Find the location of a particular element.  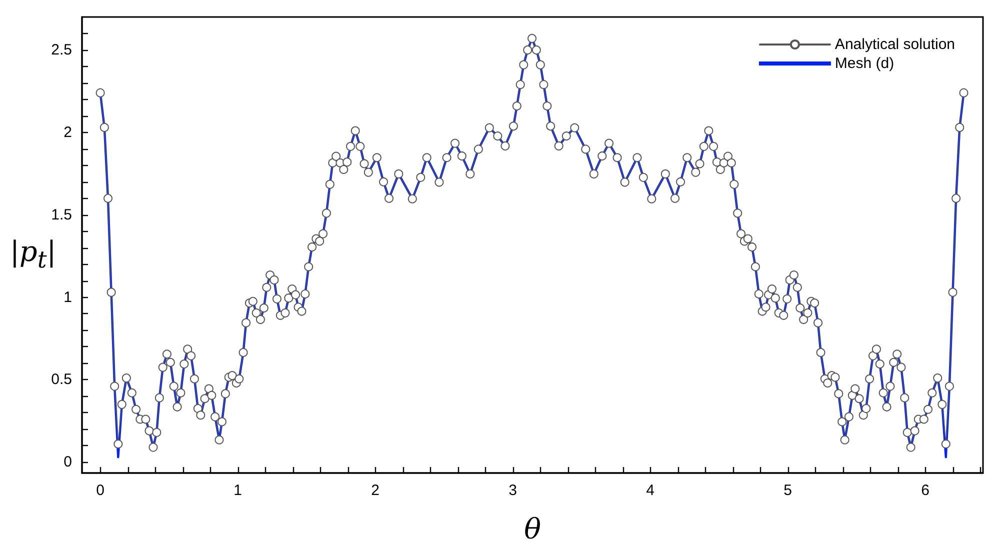

y-tick-label: 2 is located at coordinates (68, 132).